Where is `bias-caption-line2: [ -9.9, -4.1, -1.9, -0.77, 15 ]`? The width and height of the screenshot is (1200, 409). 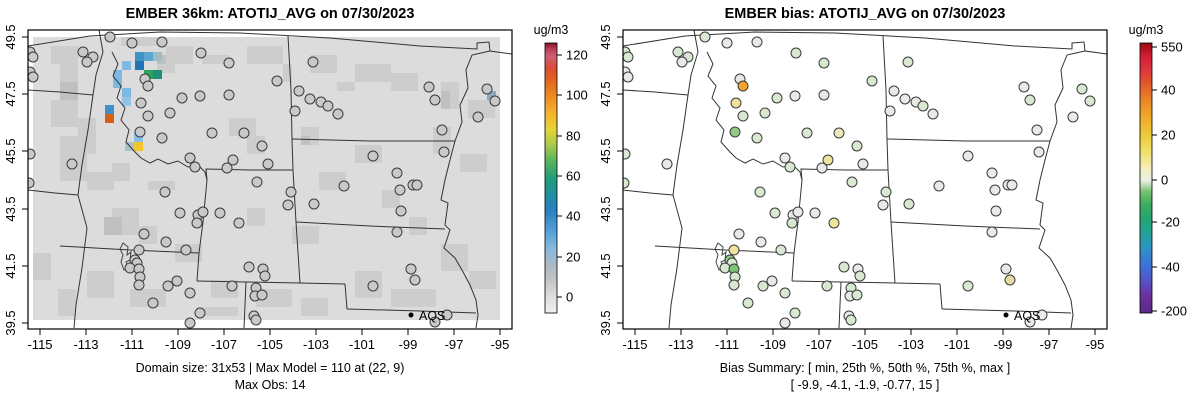 bias-caption-line2: [ -9.9, -4.1, -1.9, -0.77, 15 ] is located at coordinates (865, 385).